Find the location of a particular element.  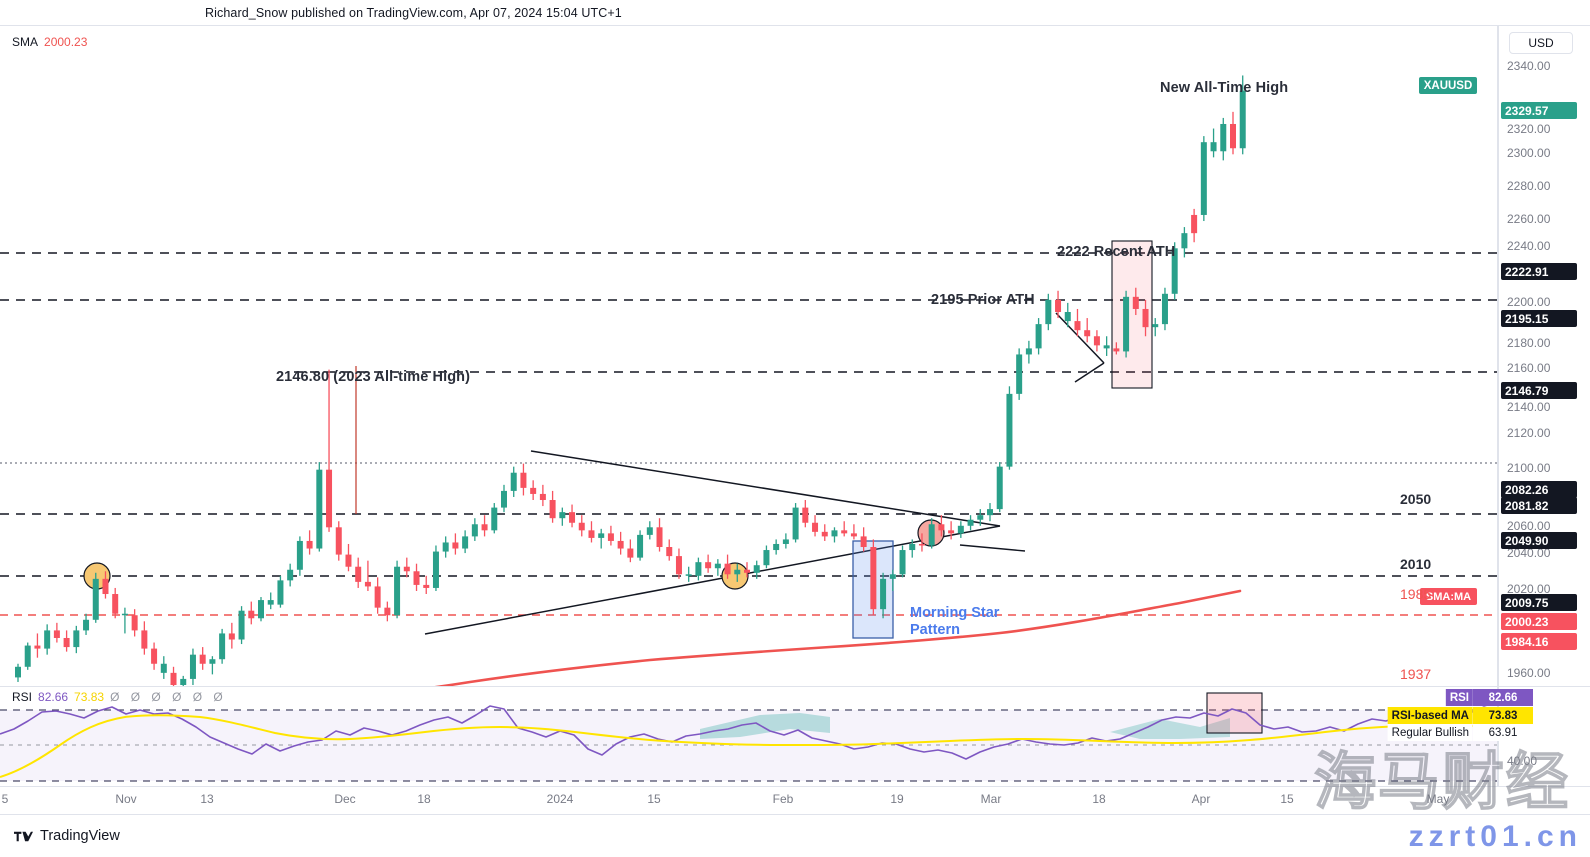

all-time-high-2023-label: 2146.80 (2023 All-time High) is located at coordinates (373, 377).